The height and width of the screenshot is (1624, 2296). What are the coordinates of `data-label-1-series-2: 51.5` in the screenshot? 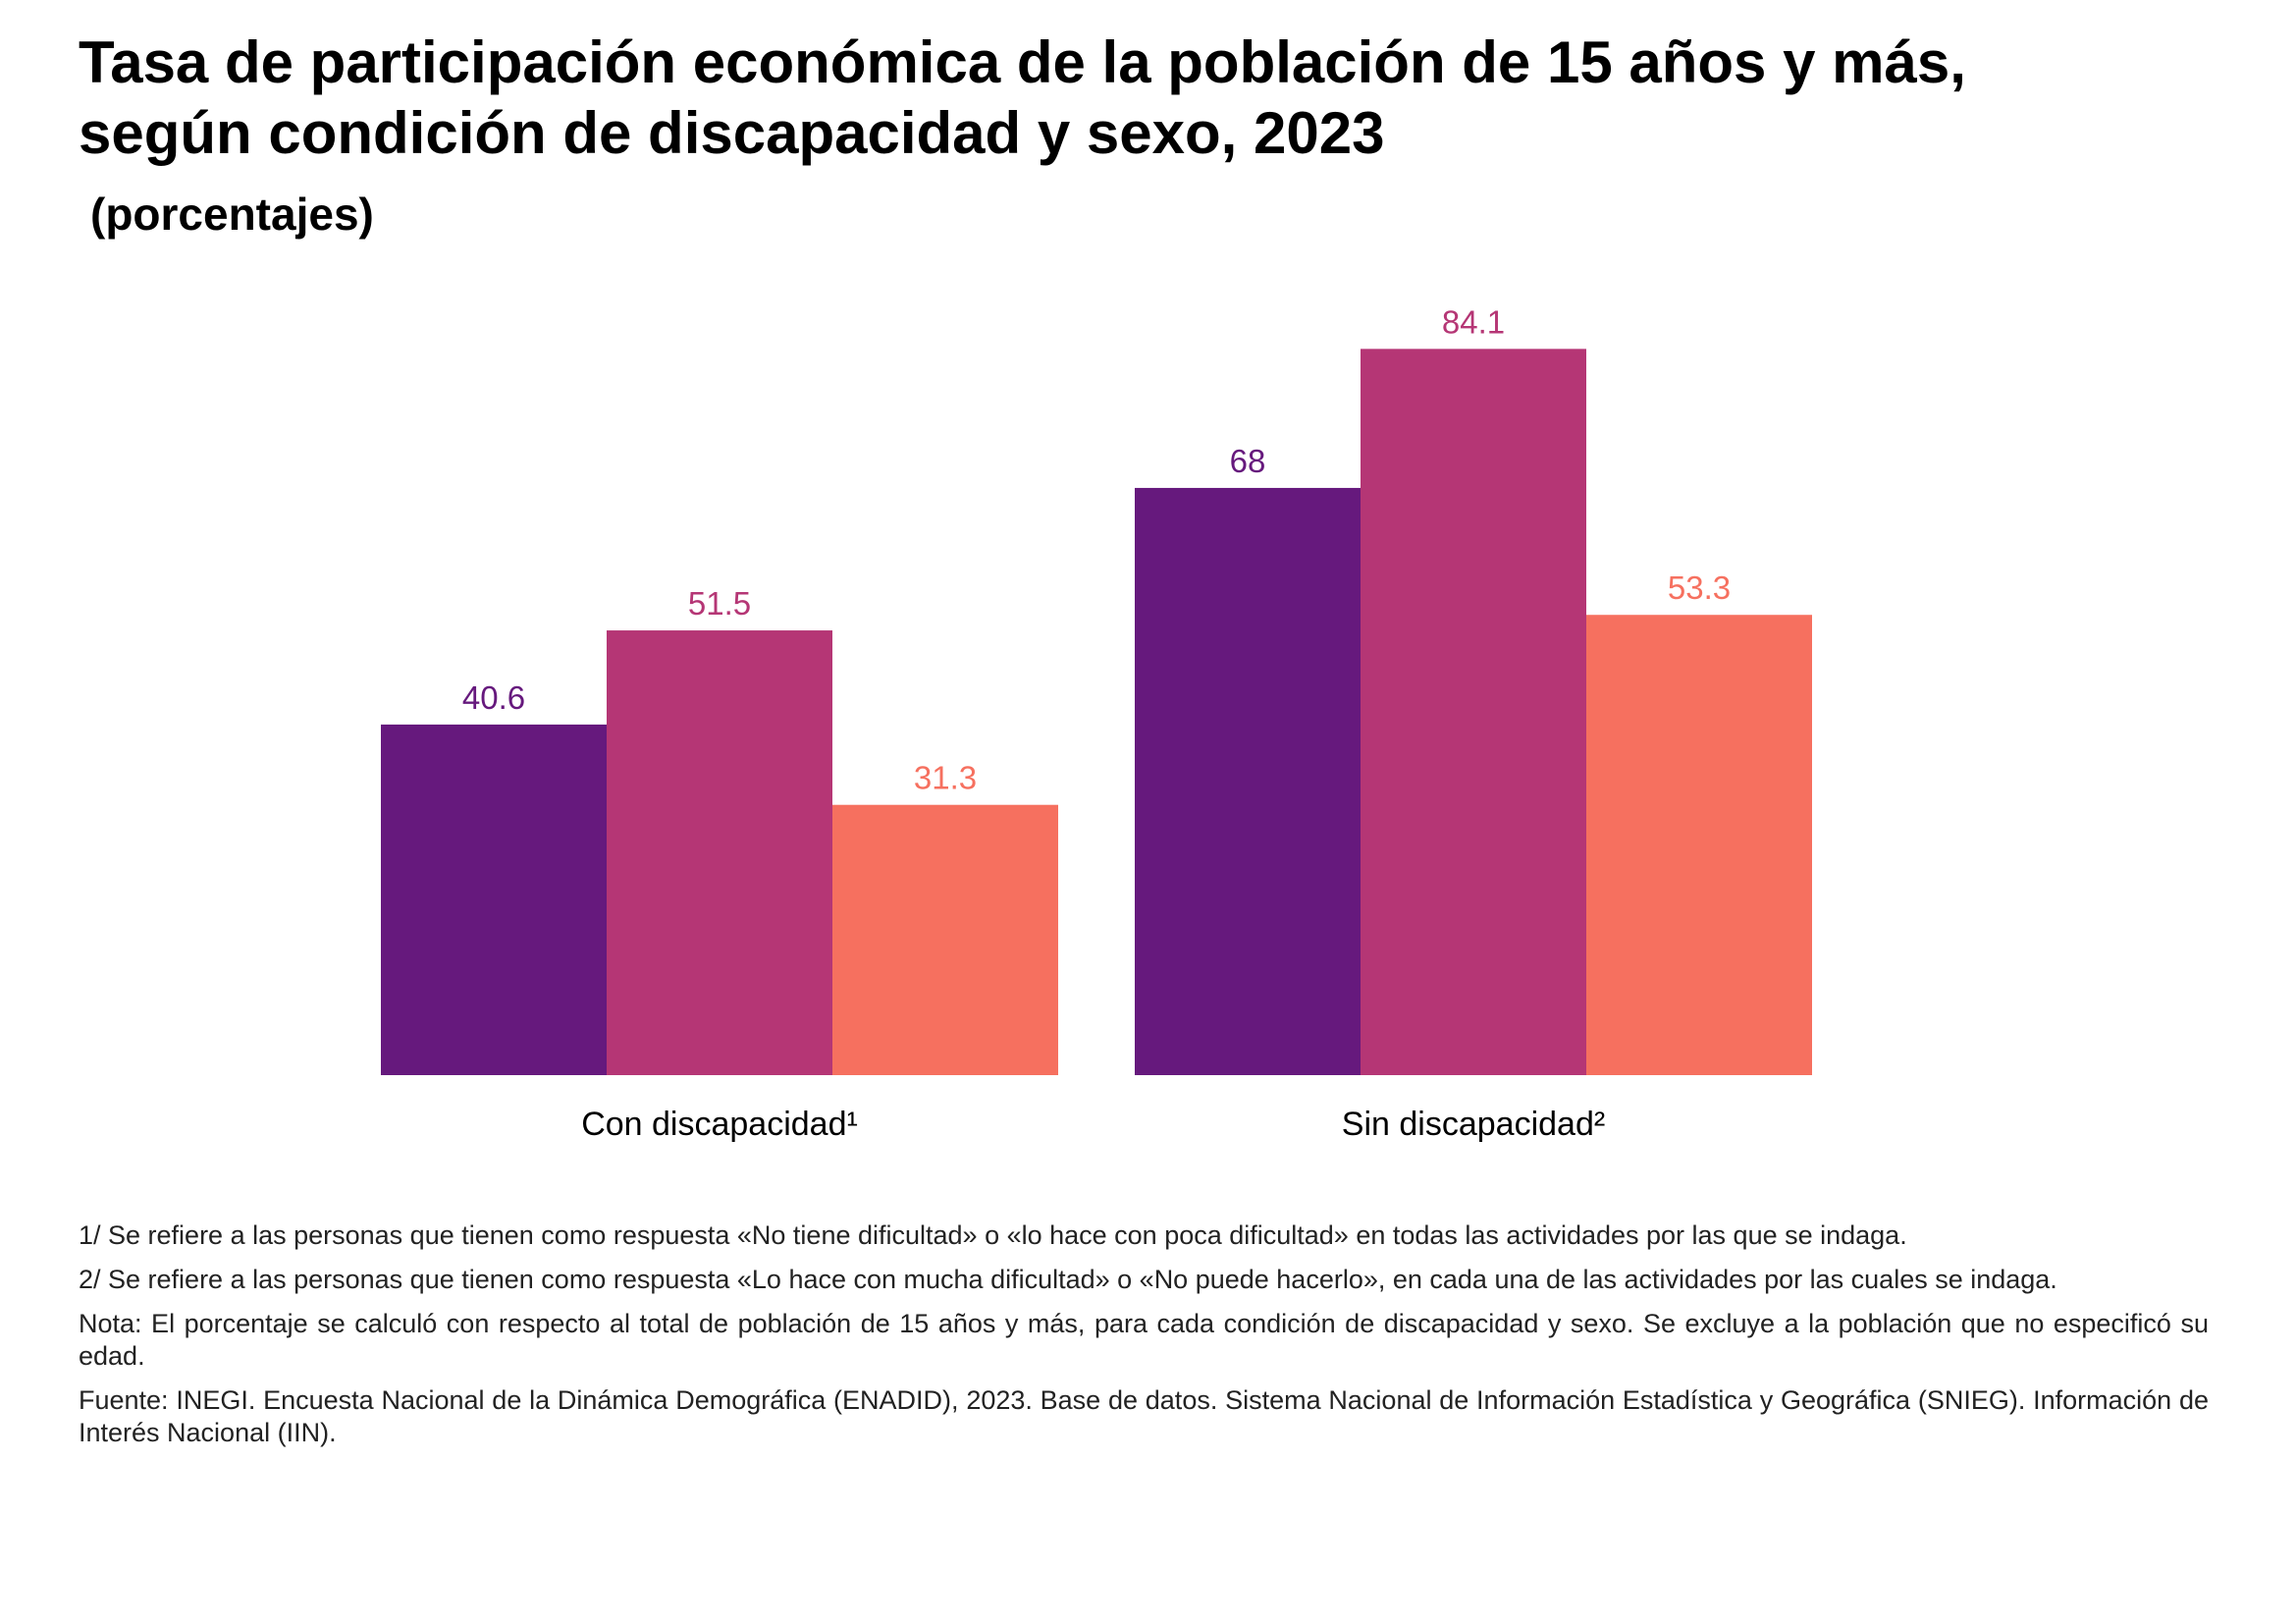 It's located at (720, 603).